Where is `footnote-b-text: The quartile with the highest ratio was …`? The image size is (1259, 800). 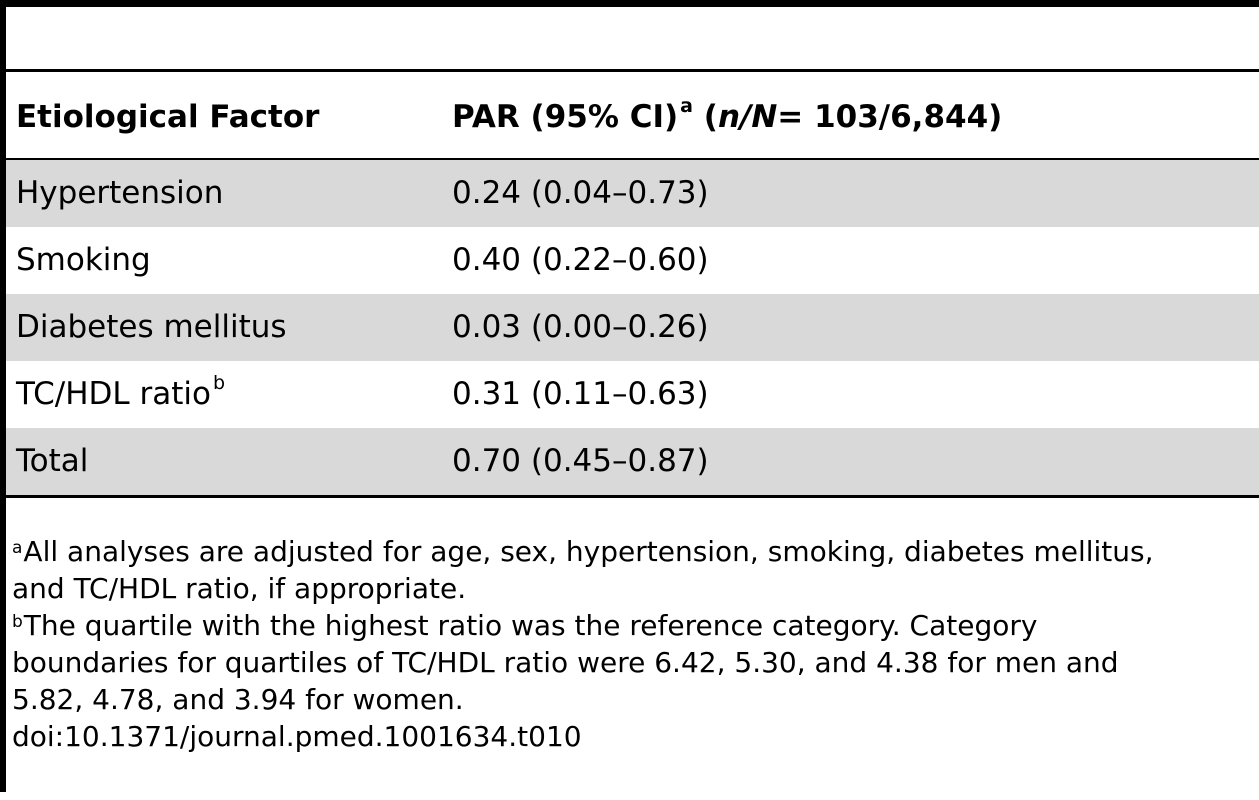
footnote-b-text: The quartile with the highest ratio was … is located at coordinates (530, 625).